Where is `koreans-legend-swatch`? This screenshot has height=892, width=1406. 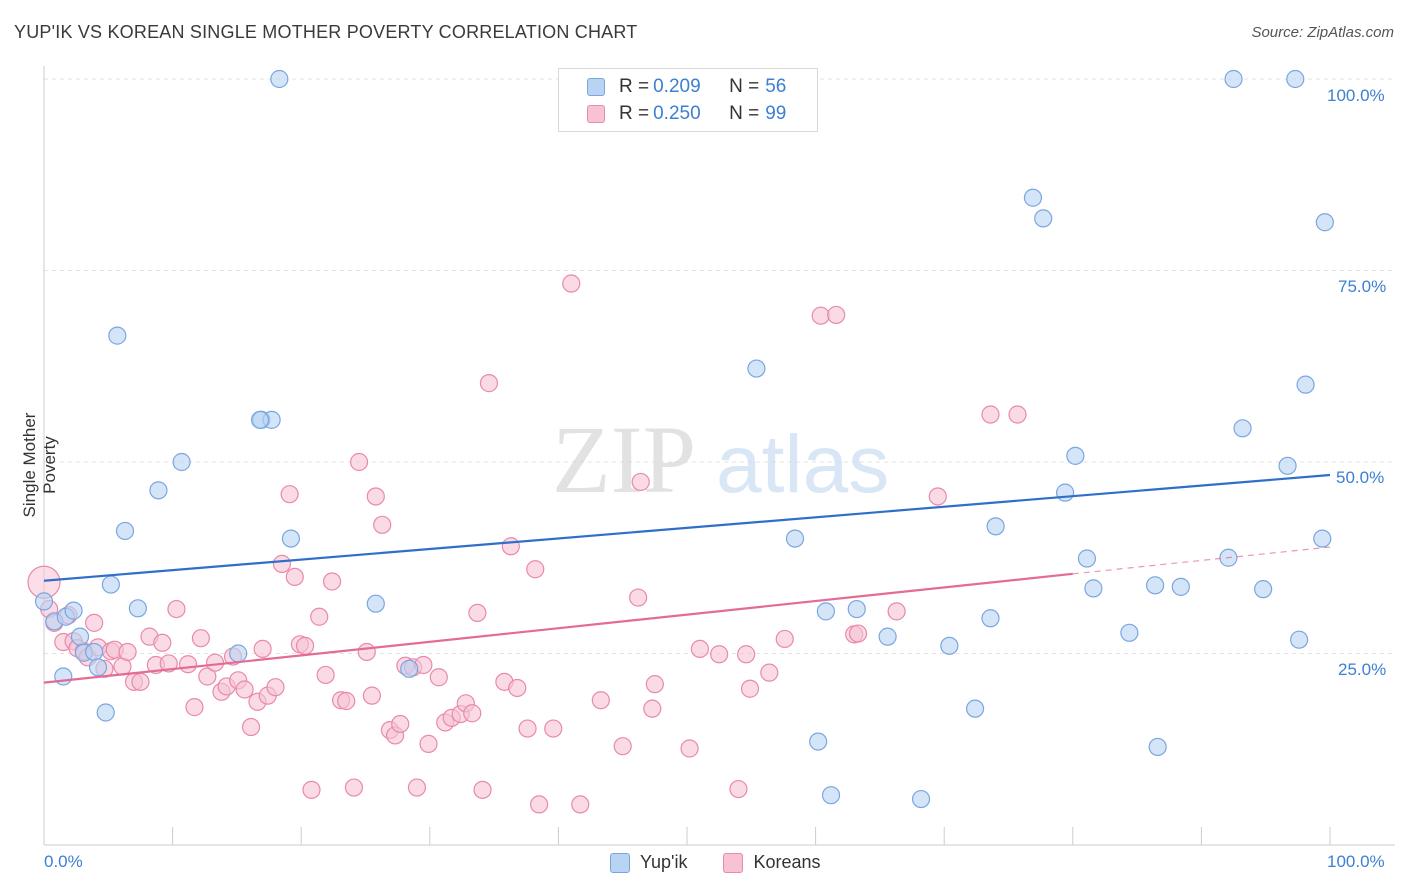 koreans-legend-swatch is located at coordinates (733, 862).